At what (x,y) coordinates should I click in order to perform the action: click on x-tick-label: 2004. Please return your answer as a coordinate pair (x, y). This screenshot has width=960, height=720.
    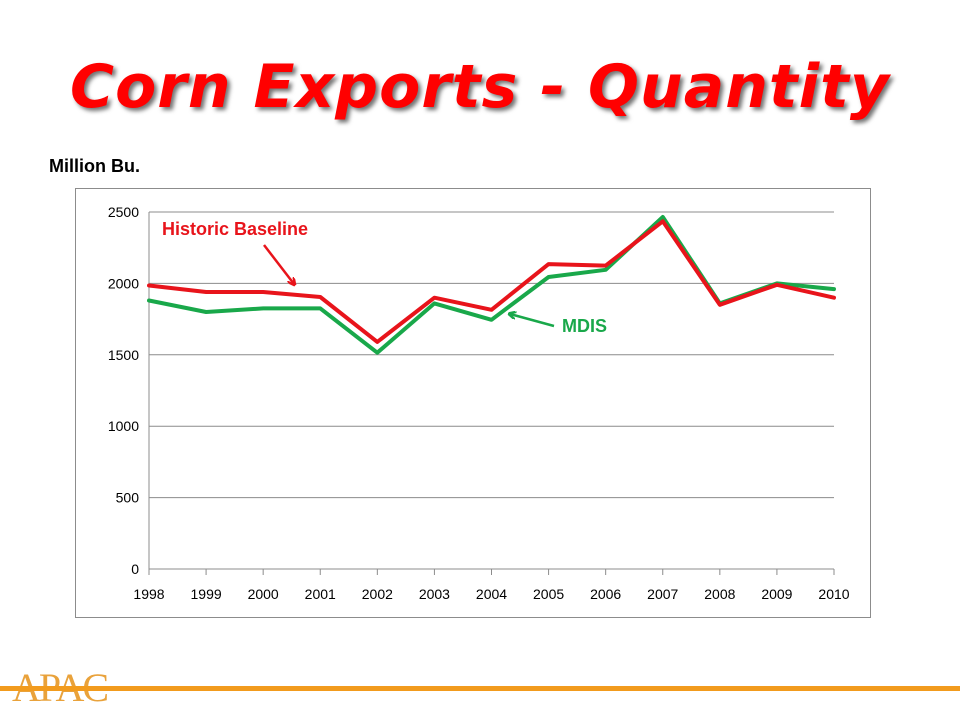
    Looking at the image, I should click on (491, 594).